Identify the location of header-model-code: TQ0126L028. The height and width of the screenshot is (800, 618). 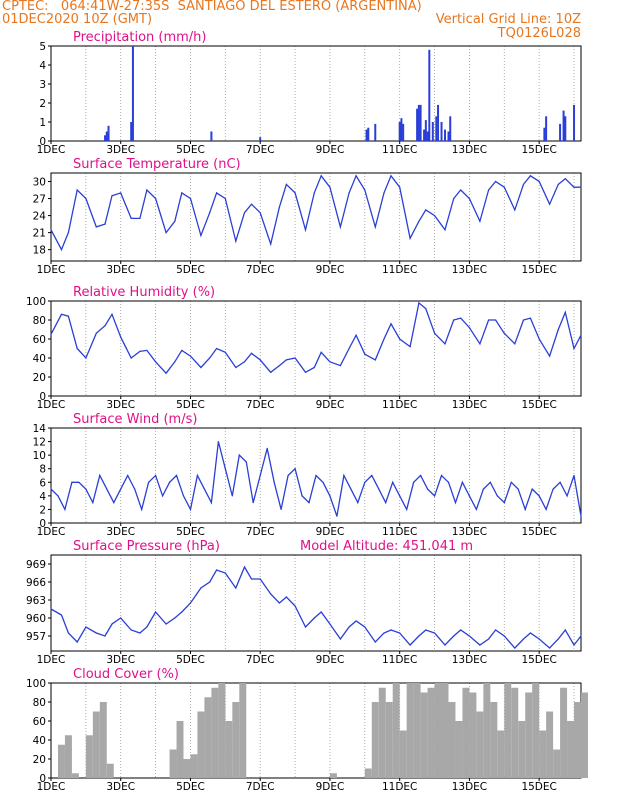
(539, 33).